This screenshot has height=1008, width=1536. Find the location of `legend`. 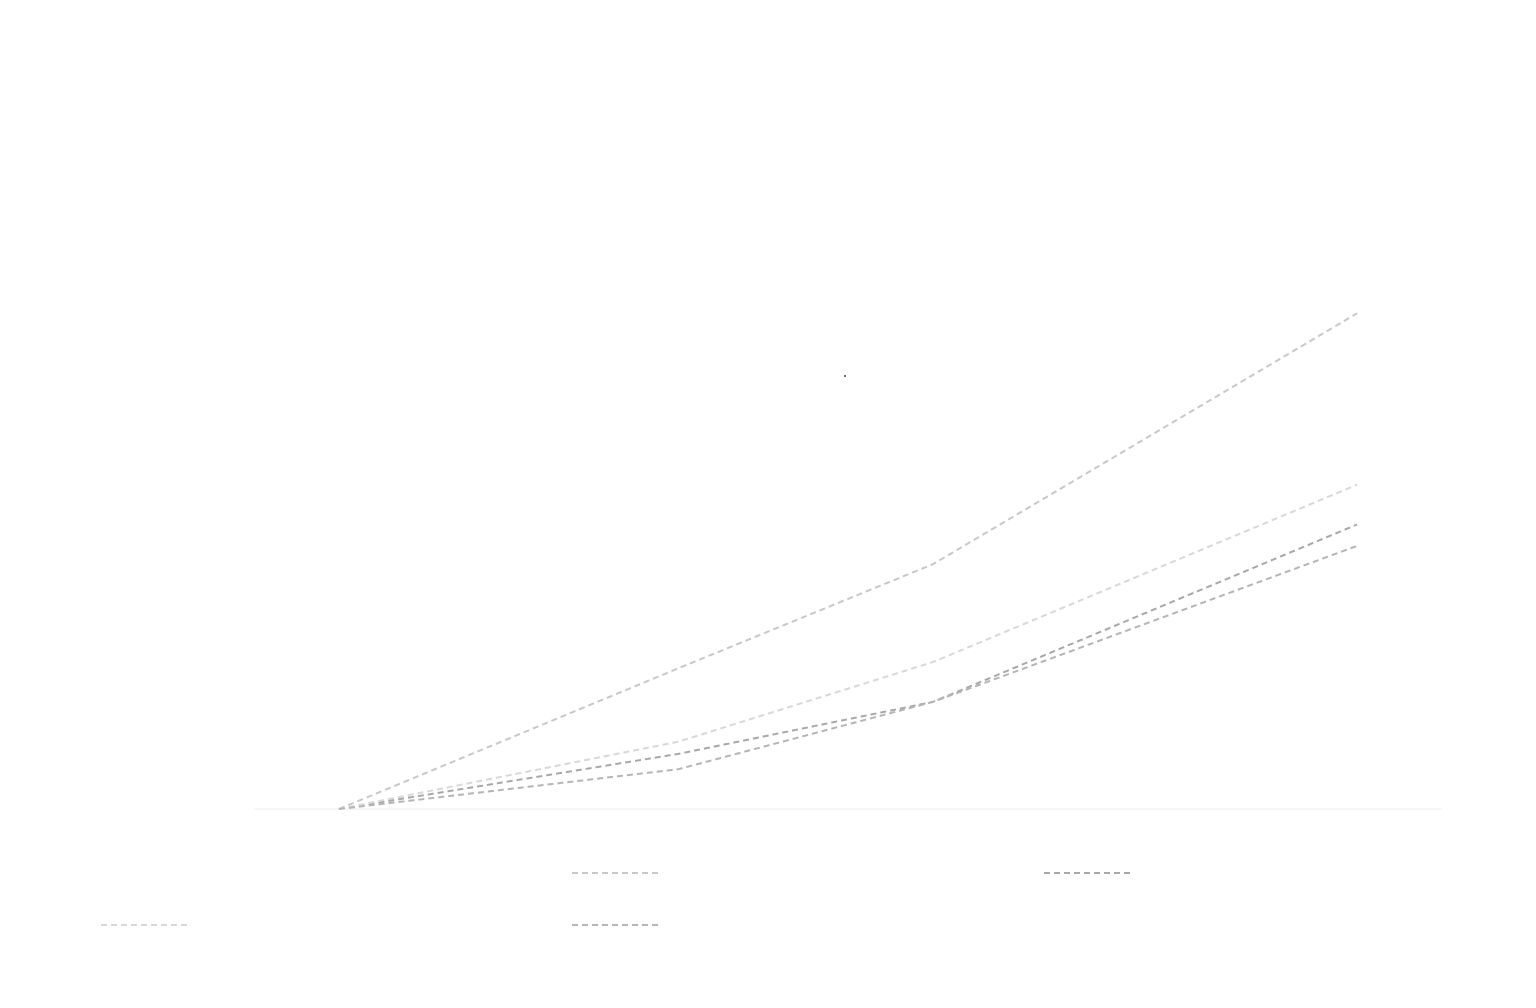

legend is located at coordinates (617, 899).